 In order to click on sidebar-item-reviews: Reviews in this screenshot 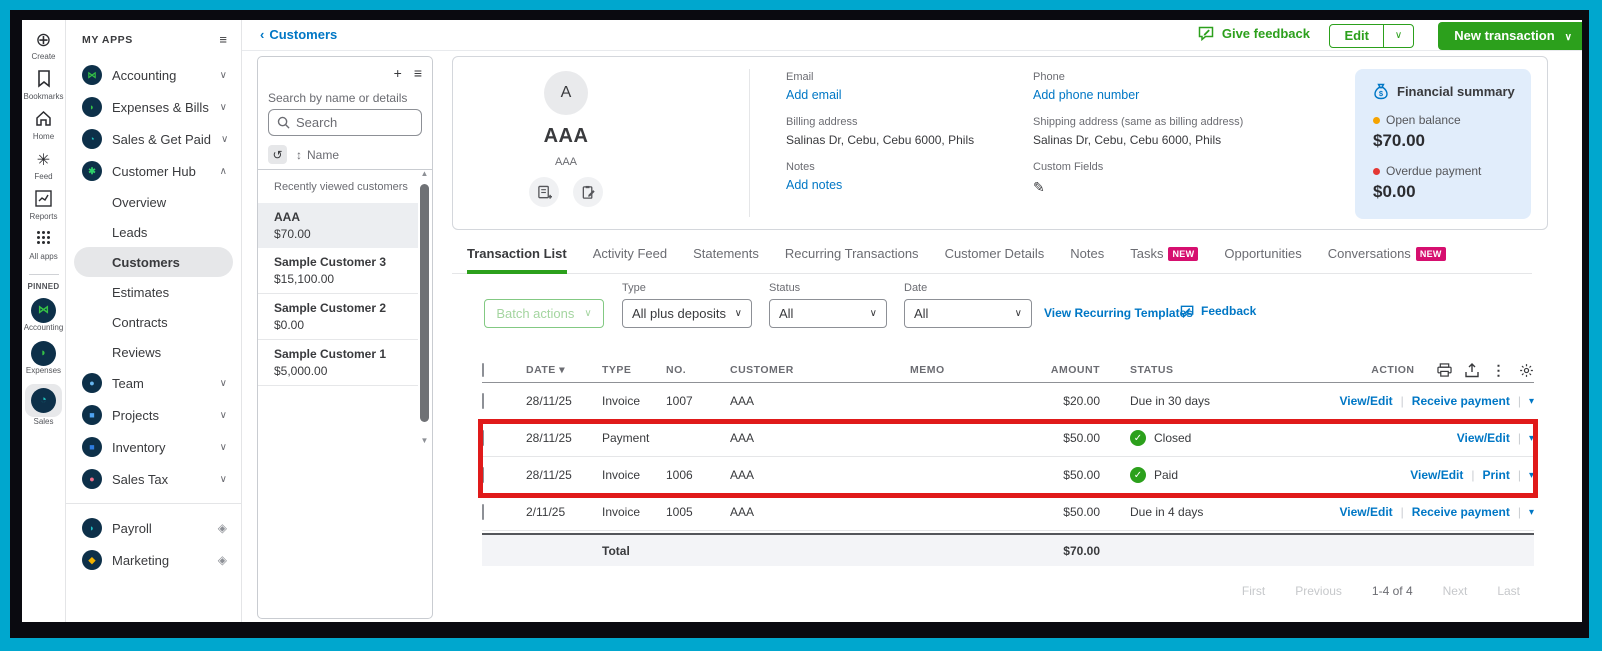, I will do `click(137, 352)`.